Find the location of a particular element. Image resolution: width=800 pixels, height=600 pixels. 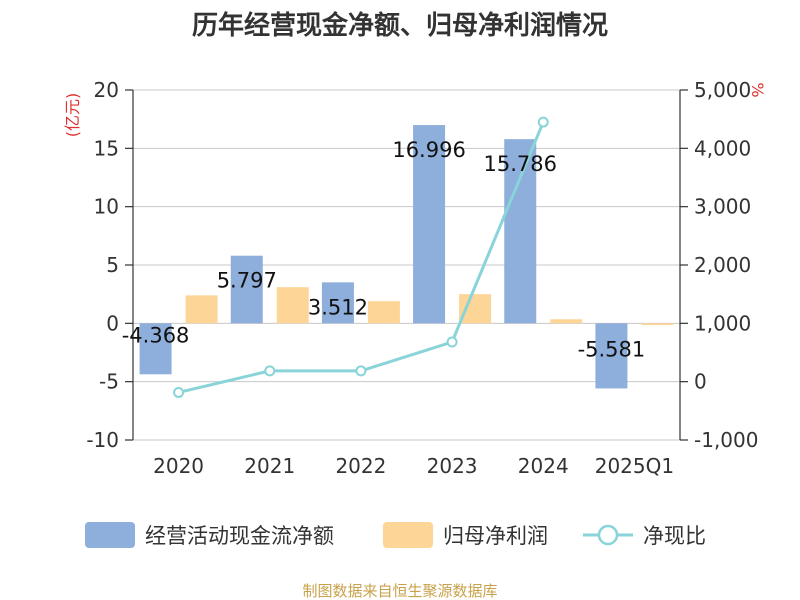

right-tick-label: 0 is located at coordinates (700, 382).